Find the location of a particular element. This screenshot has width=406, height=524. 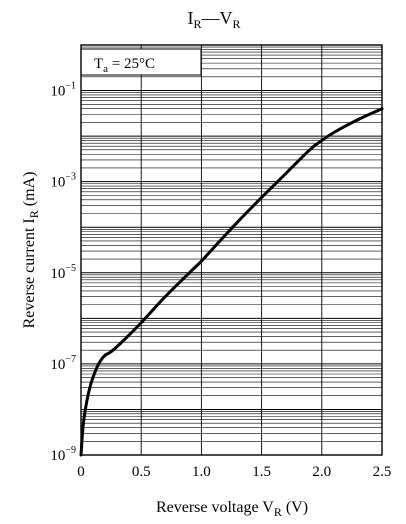

y-axis-label: Reverse current IR (mA) is located at coordinates (31, 250).